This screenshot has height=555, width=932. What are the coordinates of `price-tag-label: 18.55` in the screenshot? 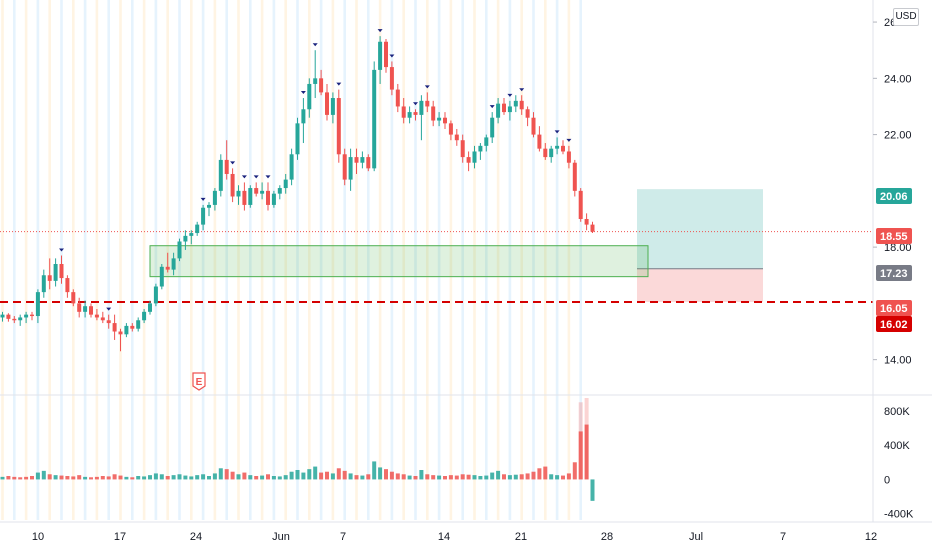 It's located at (894, 237).